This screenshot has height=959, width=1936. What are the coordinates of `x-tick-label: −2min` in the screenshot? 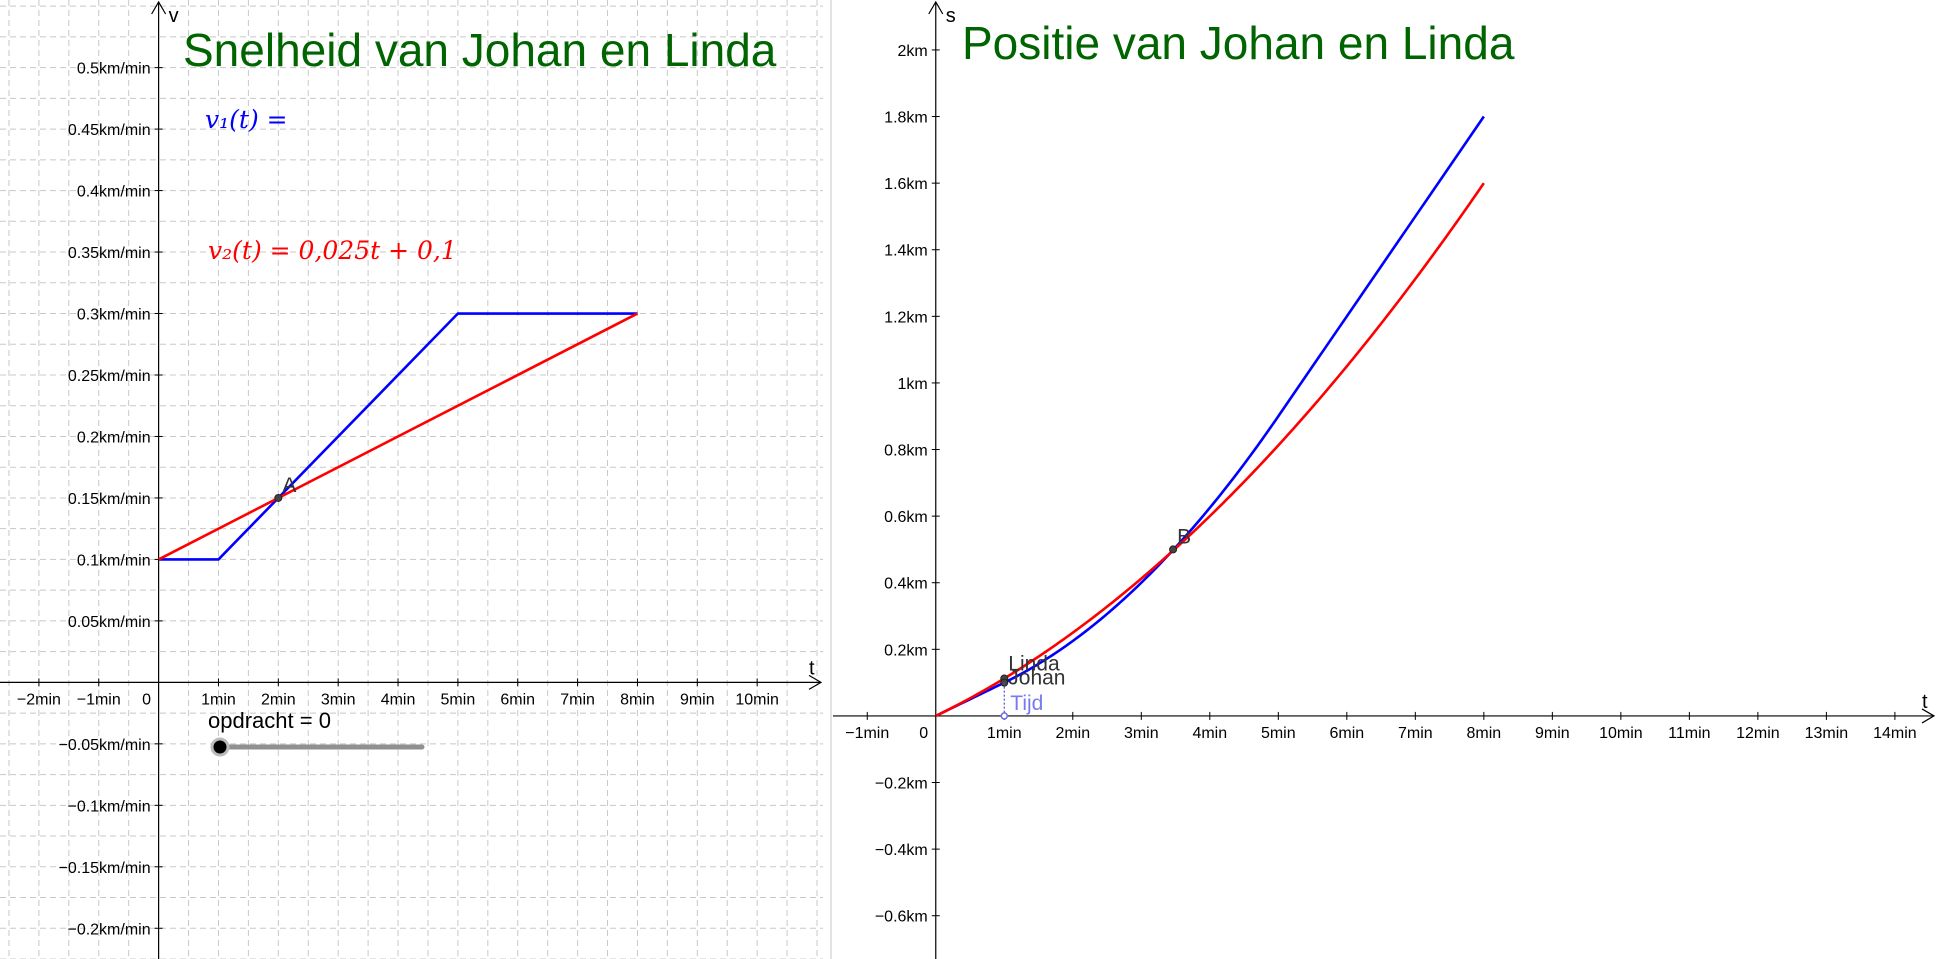 It's located at (39, 699).